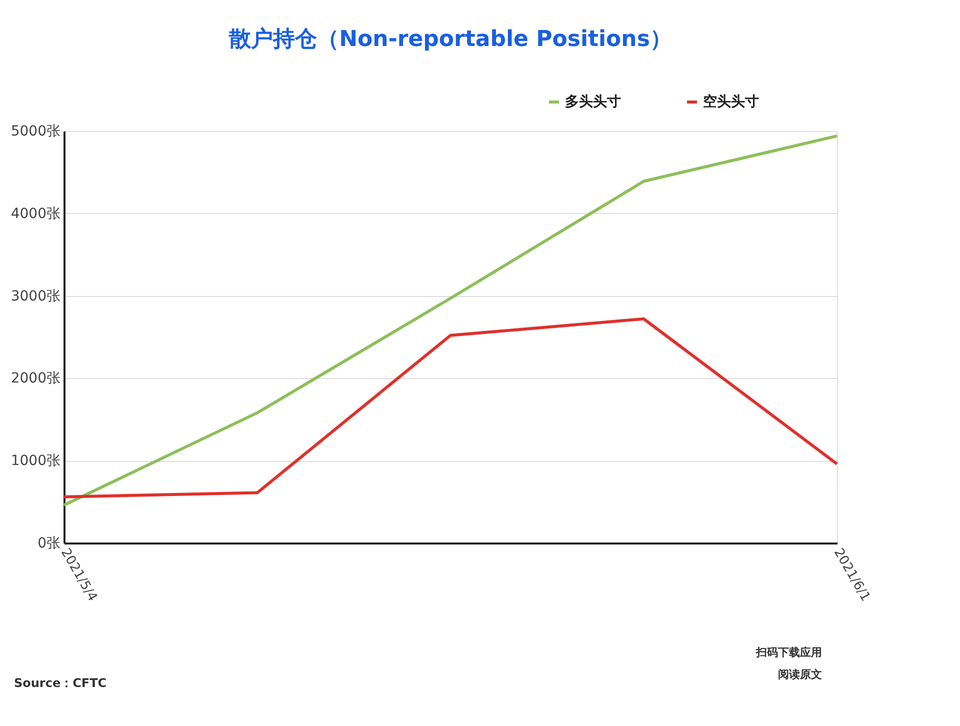 This screenshot has height=726, width=960. What do you see at coordinates (35, 132) in the screenshot?
I see `y-tick-label: 5000张` at bounding box center [35, 132].